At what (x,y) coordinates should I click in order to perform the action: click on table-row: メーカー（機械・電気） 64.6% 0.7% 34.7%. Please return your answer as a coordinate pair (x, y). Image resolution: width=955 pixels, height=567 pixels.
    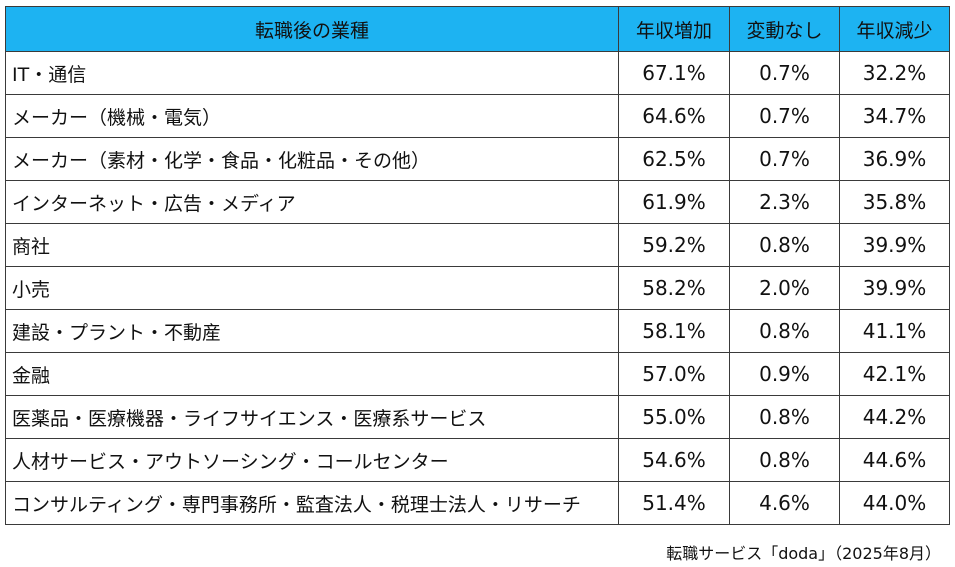
    Looking at the image, I should click on (477, 116).